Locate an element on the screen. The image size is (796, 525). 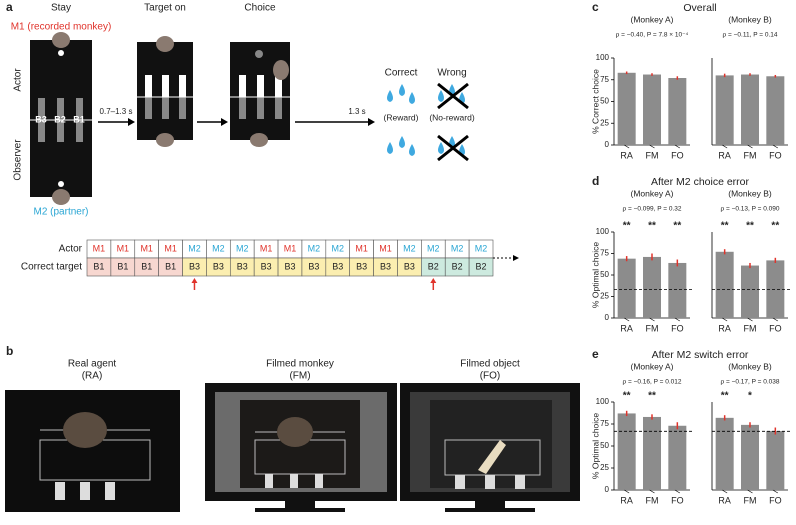
stats-annotation: ρ = −0.40, P = 7.8 × 10⁻⁴ is located at coordinates (652, 35).